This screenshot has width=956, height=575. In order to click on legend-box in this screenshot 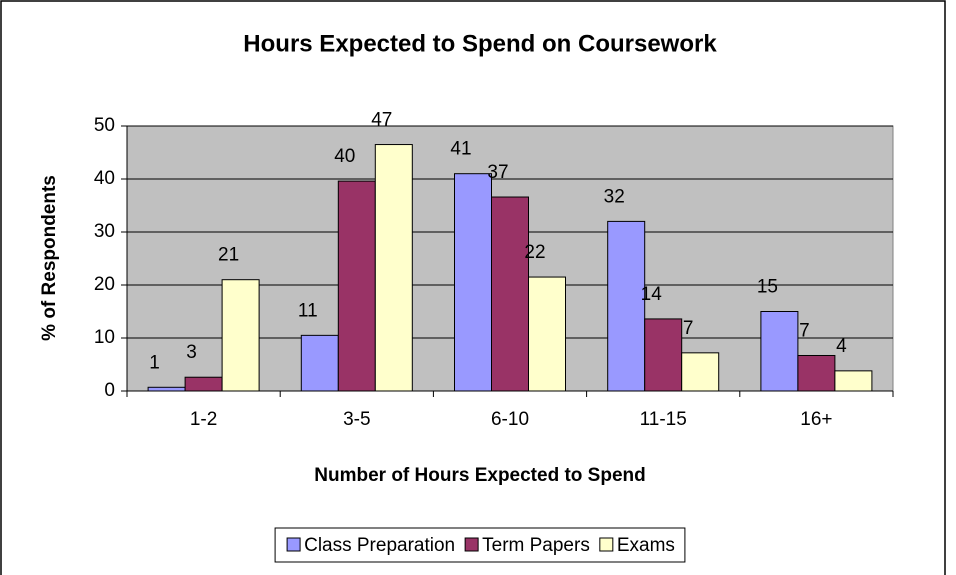, I will do `click(480, 545)`.